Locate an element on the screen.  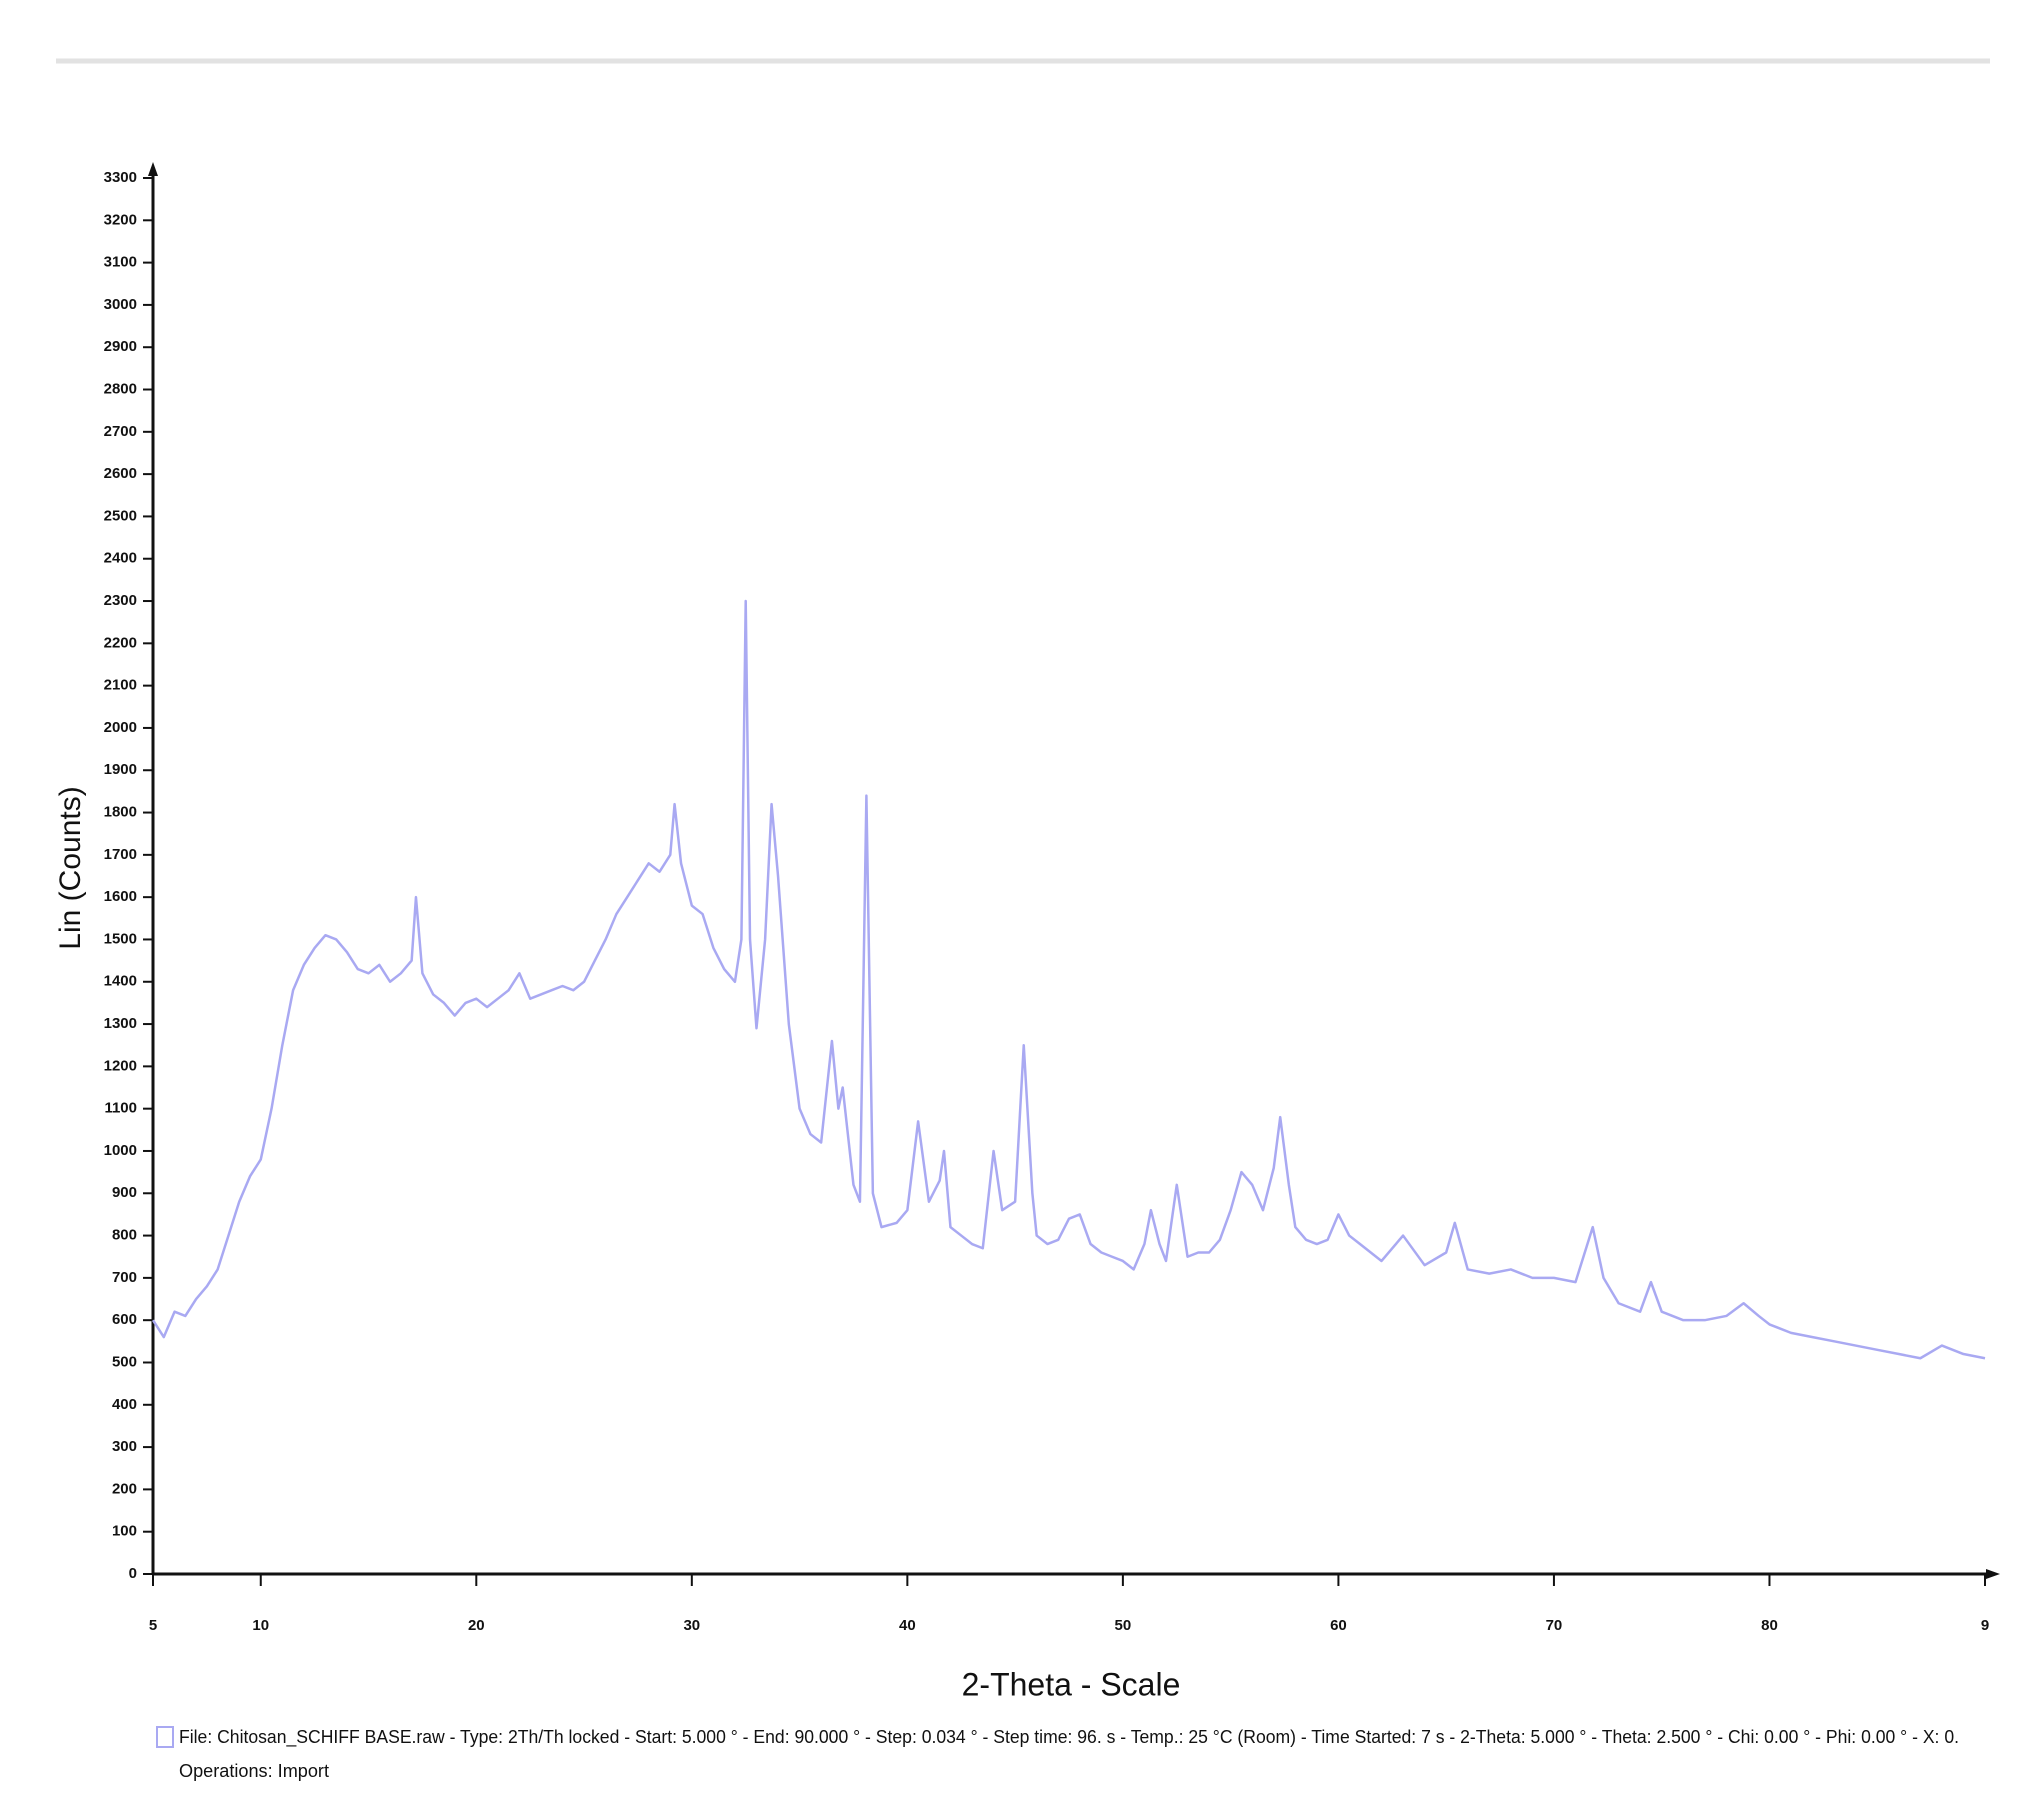
x-tick-label: 40 is located at coordinates (907, 1625).